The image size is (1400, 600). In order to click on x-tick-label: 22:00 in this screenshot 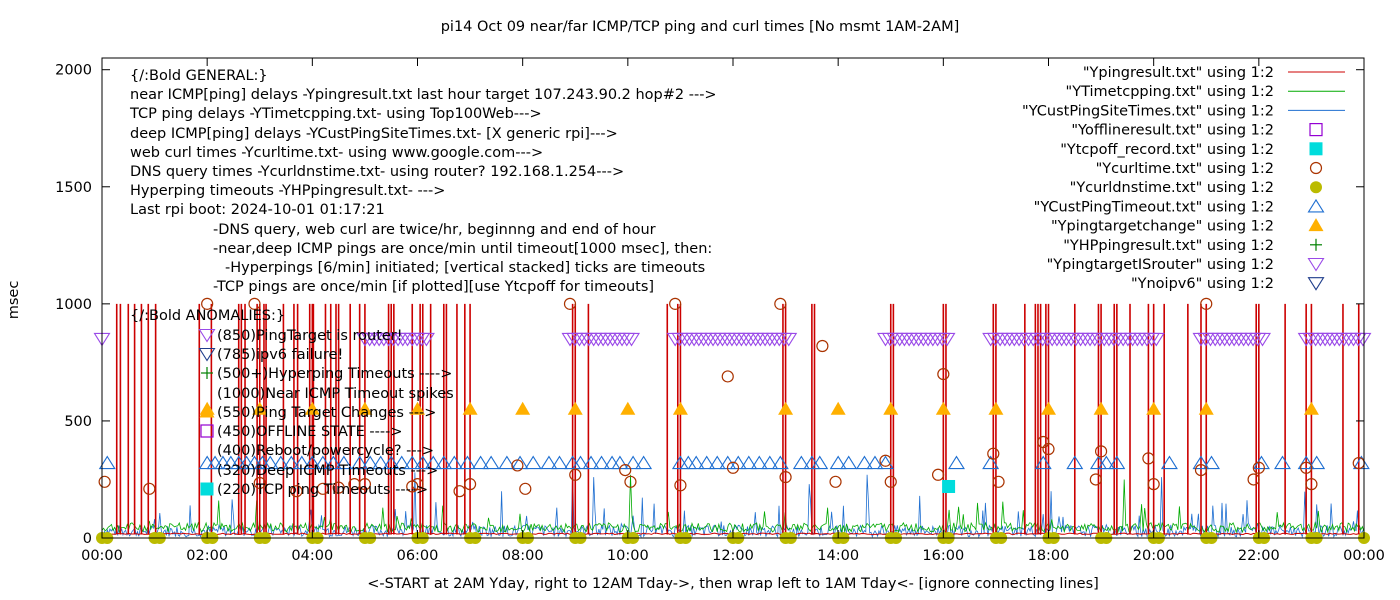, I will do `click(1259, 556)`.